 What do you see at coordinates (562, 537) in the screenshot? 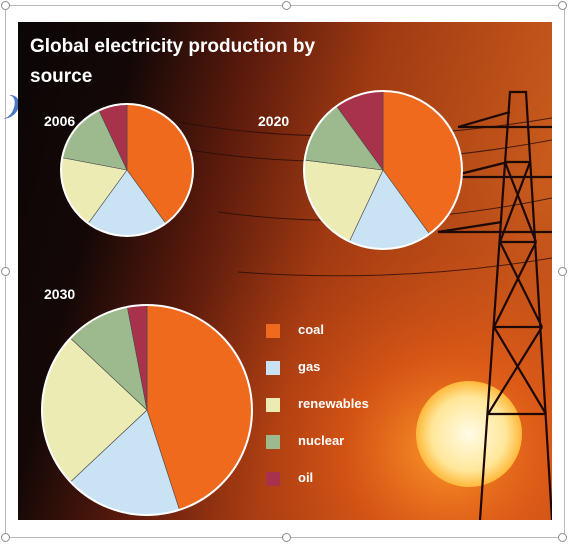
I see `resize-handle-bottom-right` at bounding box center [562, 537].